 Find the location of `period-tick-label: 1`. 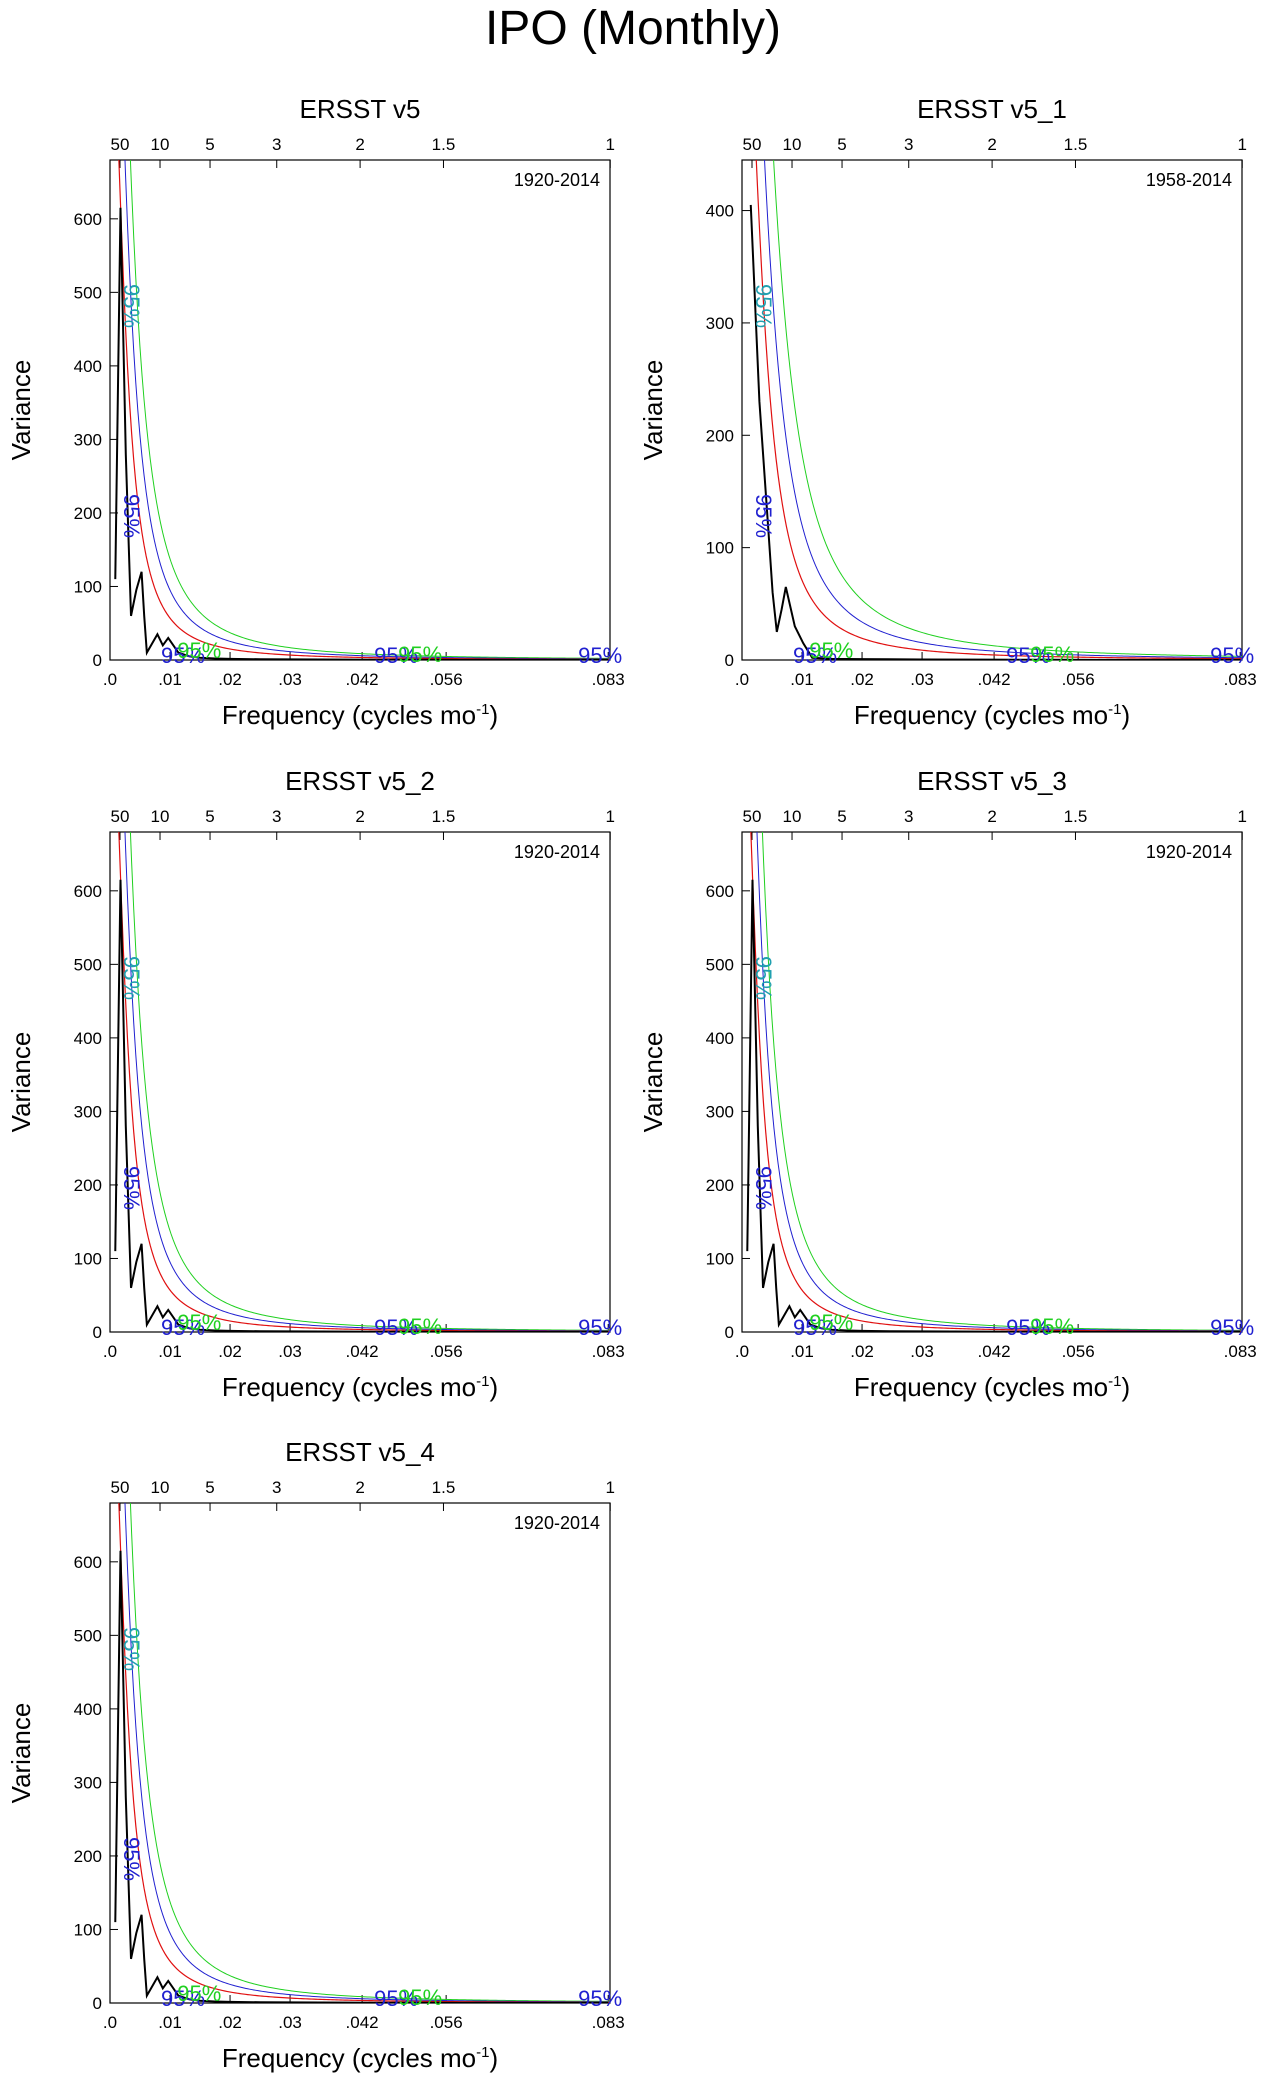

period-tick-label: 1 is located at coordinates (609, 144).